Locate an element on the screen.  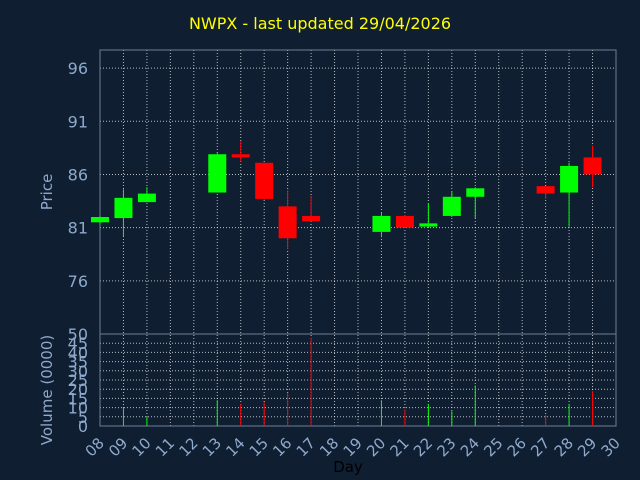
x-tick-label: 29 is located at coordinates (587, 447).